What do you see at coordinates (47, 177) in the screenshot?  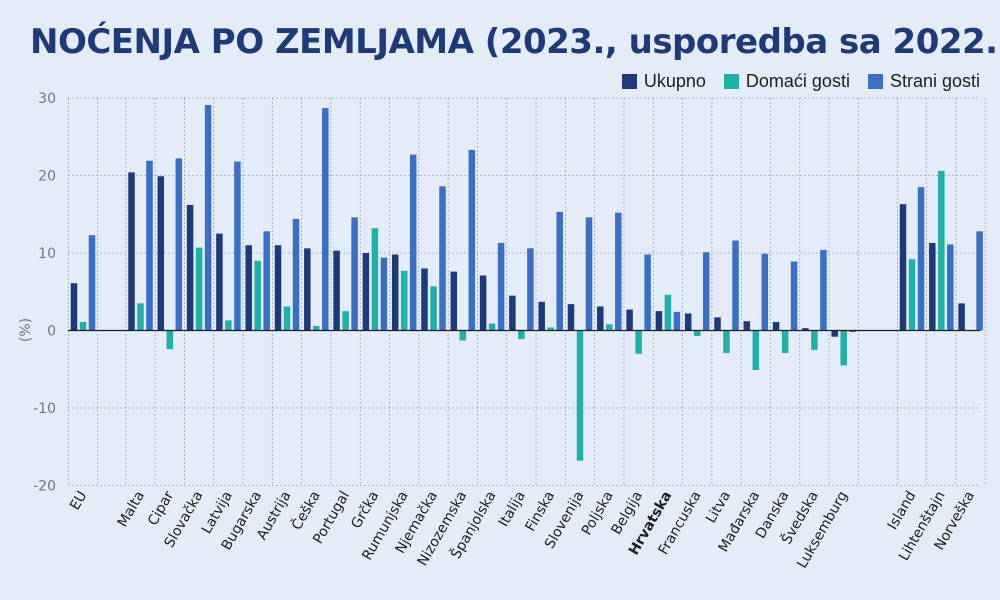 I see `y-tick-label: 20` at bounding box center [47, 177].